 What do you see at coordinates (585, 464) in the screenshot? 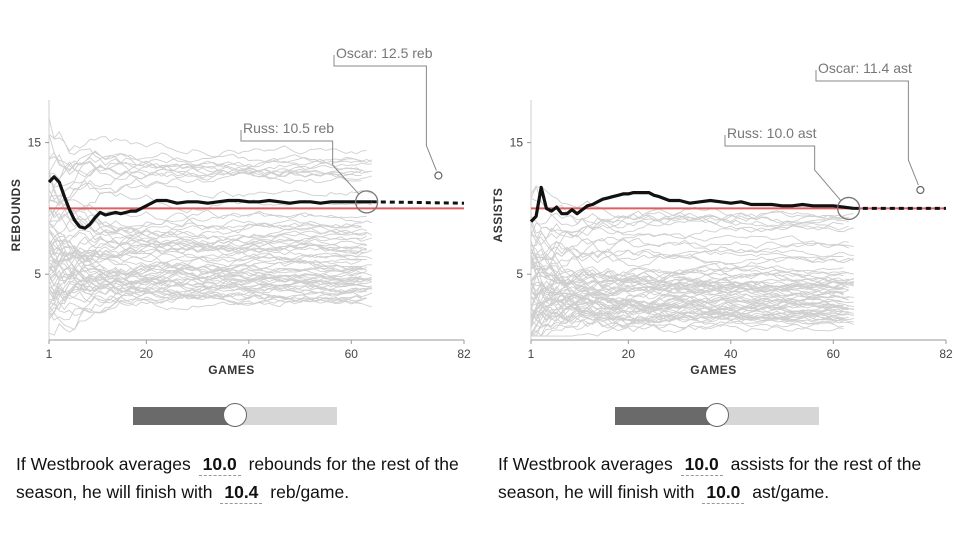
I see `assists-sentence-part1: If Westbrook averages` at bounding box center [585, 464].